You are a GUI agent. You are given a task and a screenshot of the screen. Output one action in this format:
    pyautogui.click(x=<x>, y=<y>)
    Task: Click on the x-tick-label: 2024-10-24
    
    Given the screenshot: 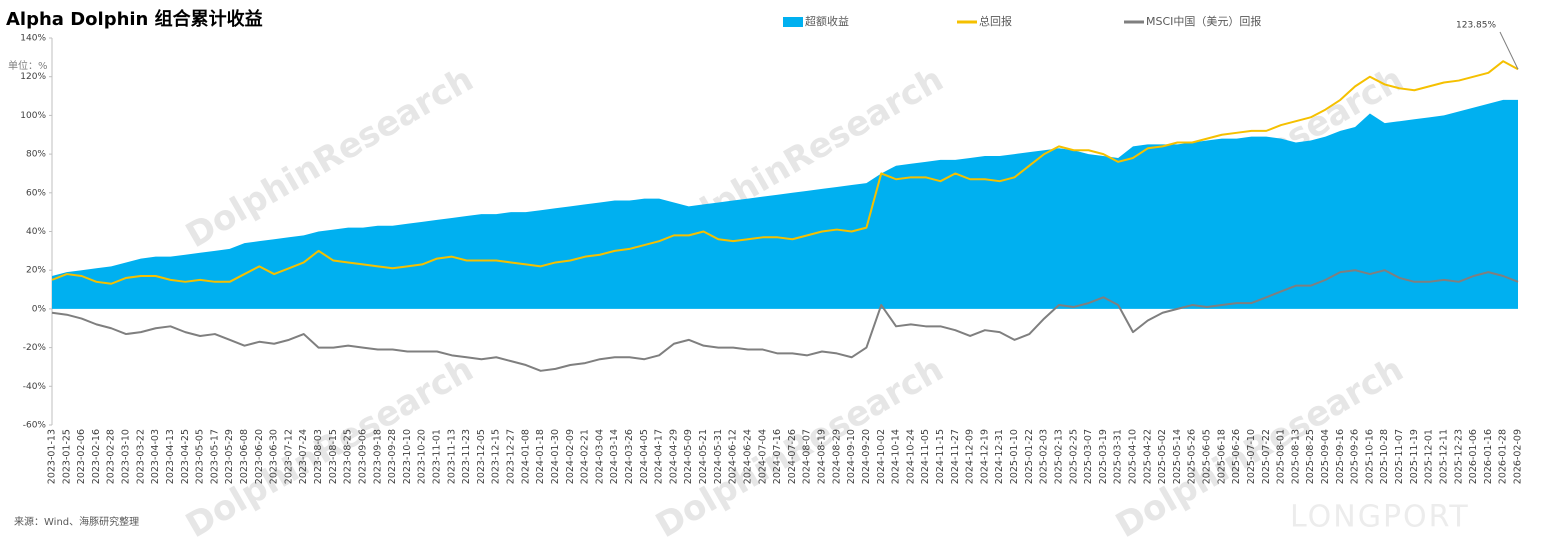 What is the action you would take?
    pyautogui.click(x=910, y=456)
    